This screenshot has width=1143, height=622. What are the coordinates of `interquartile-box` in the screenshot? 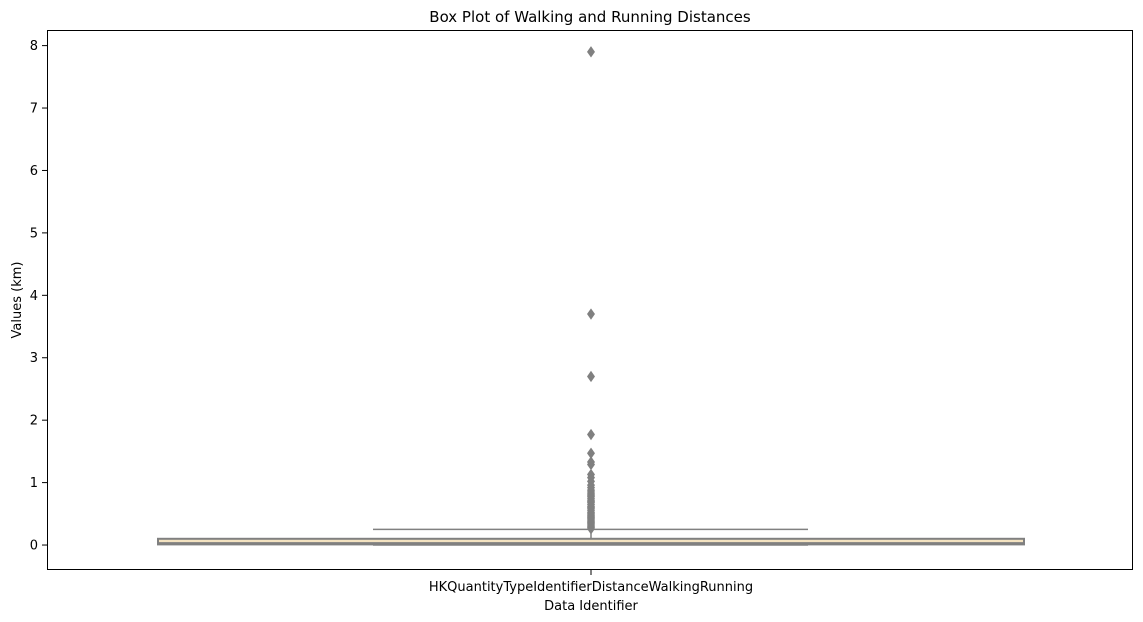 It's located at (591, 541).